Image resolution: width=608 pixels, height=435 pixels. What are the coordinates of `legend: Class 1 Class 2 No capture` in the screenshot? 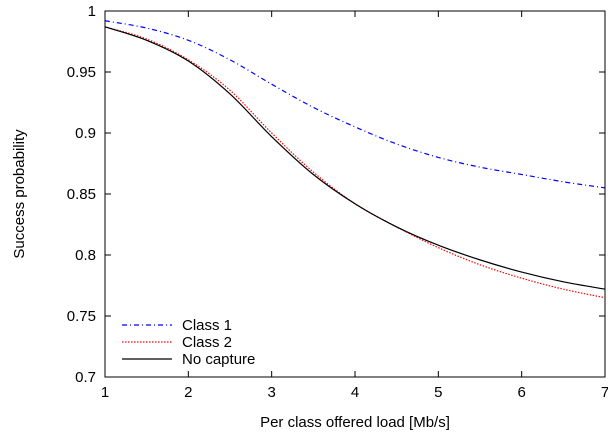 It's located at (188, 342).